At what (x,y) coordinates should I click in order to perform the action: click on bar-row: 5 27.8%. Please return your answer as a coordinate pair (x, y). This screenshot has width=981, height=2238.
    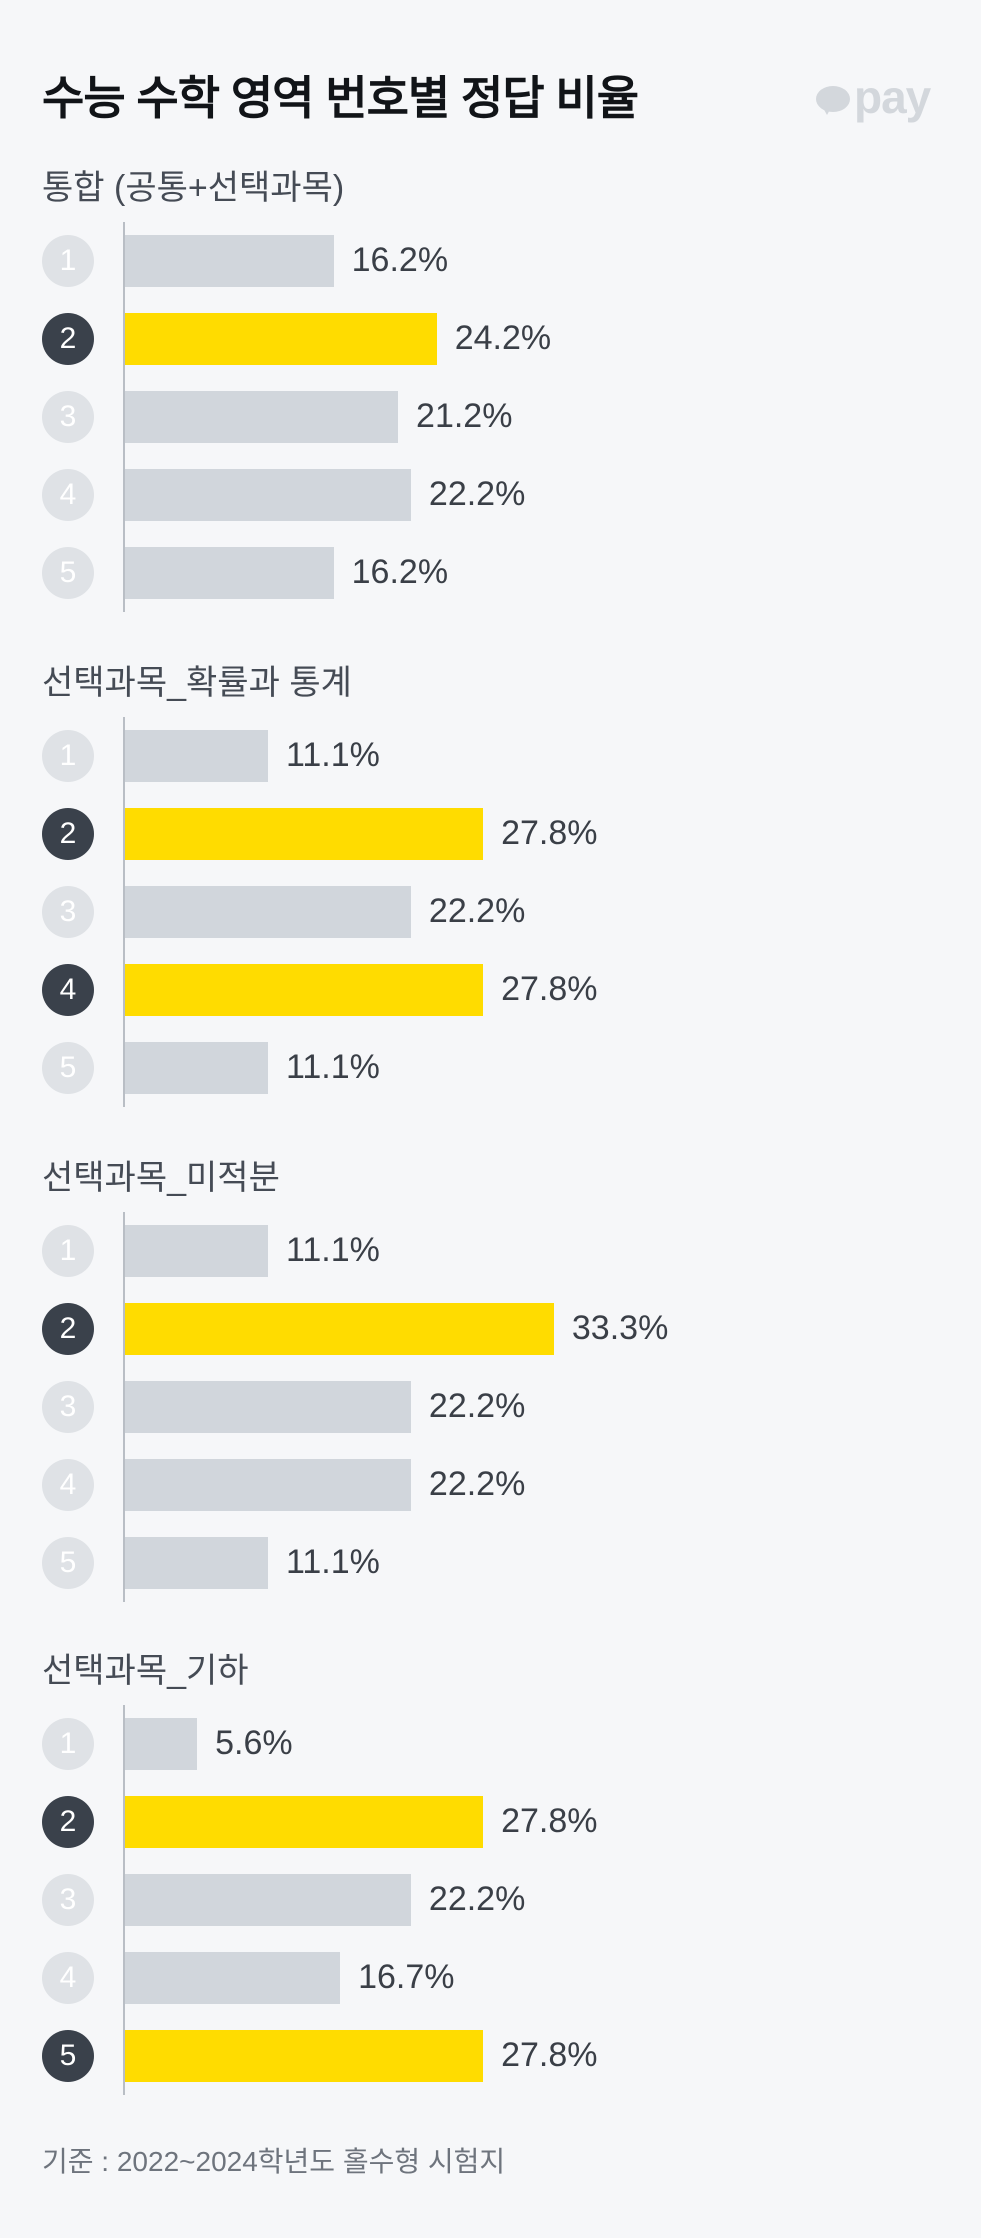
    Looking at the image, I should click on (490, 2056).